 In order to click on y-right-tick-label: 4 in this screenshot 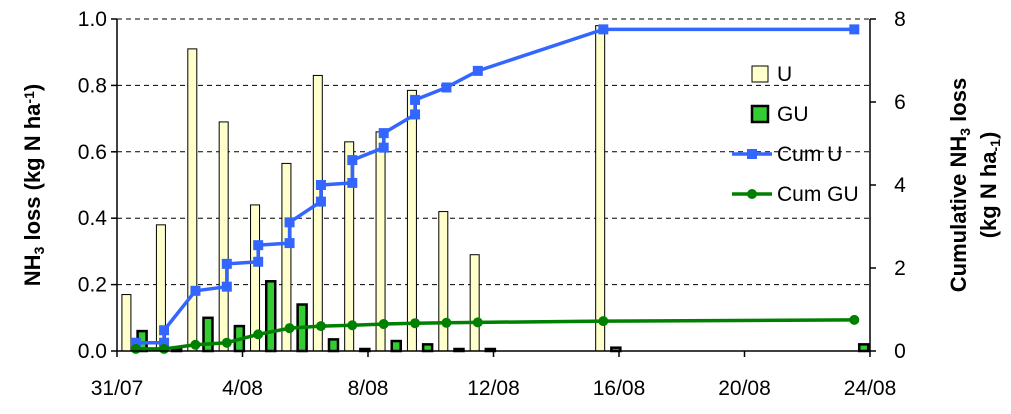, I will do `click(900, 185)`.